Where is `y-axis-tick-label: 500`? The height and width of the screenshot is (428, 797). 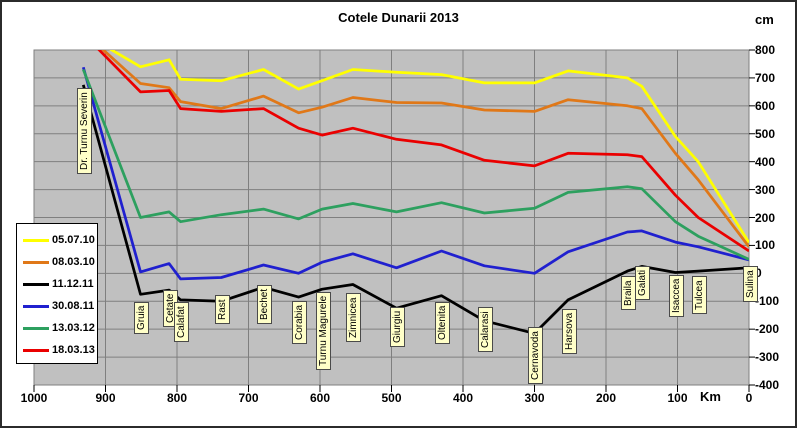
y-axis-tick-label: 500 is located at coordinates (765, 133).